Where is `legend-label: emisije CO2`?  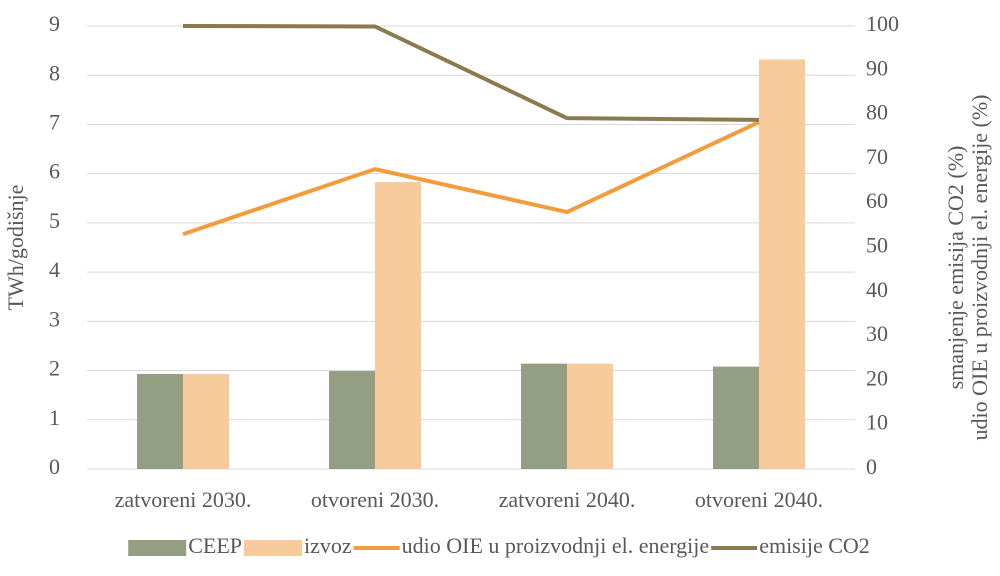
legend-label: emisije CO2 is located at coordinates (814, 545).